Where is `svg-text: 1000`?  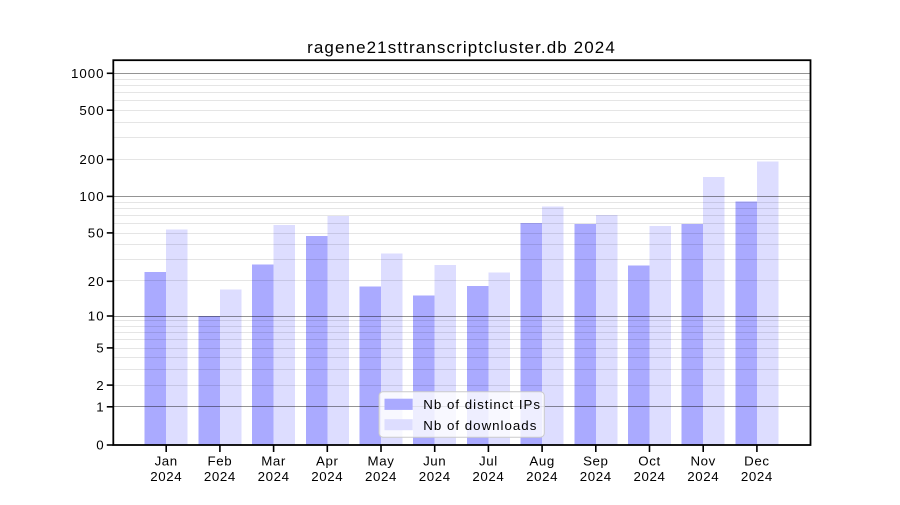
svg-text: 1000 is located at coordinates (88, 73).